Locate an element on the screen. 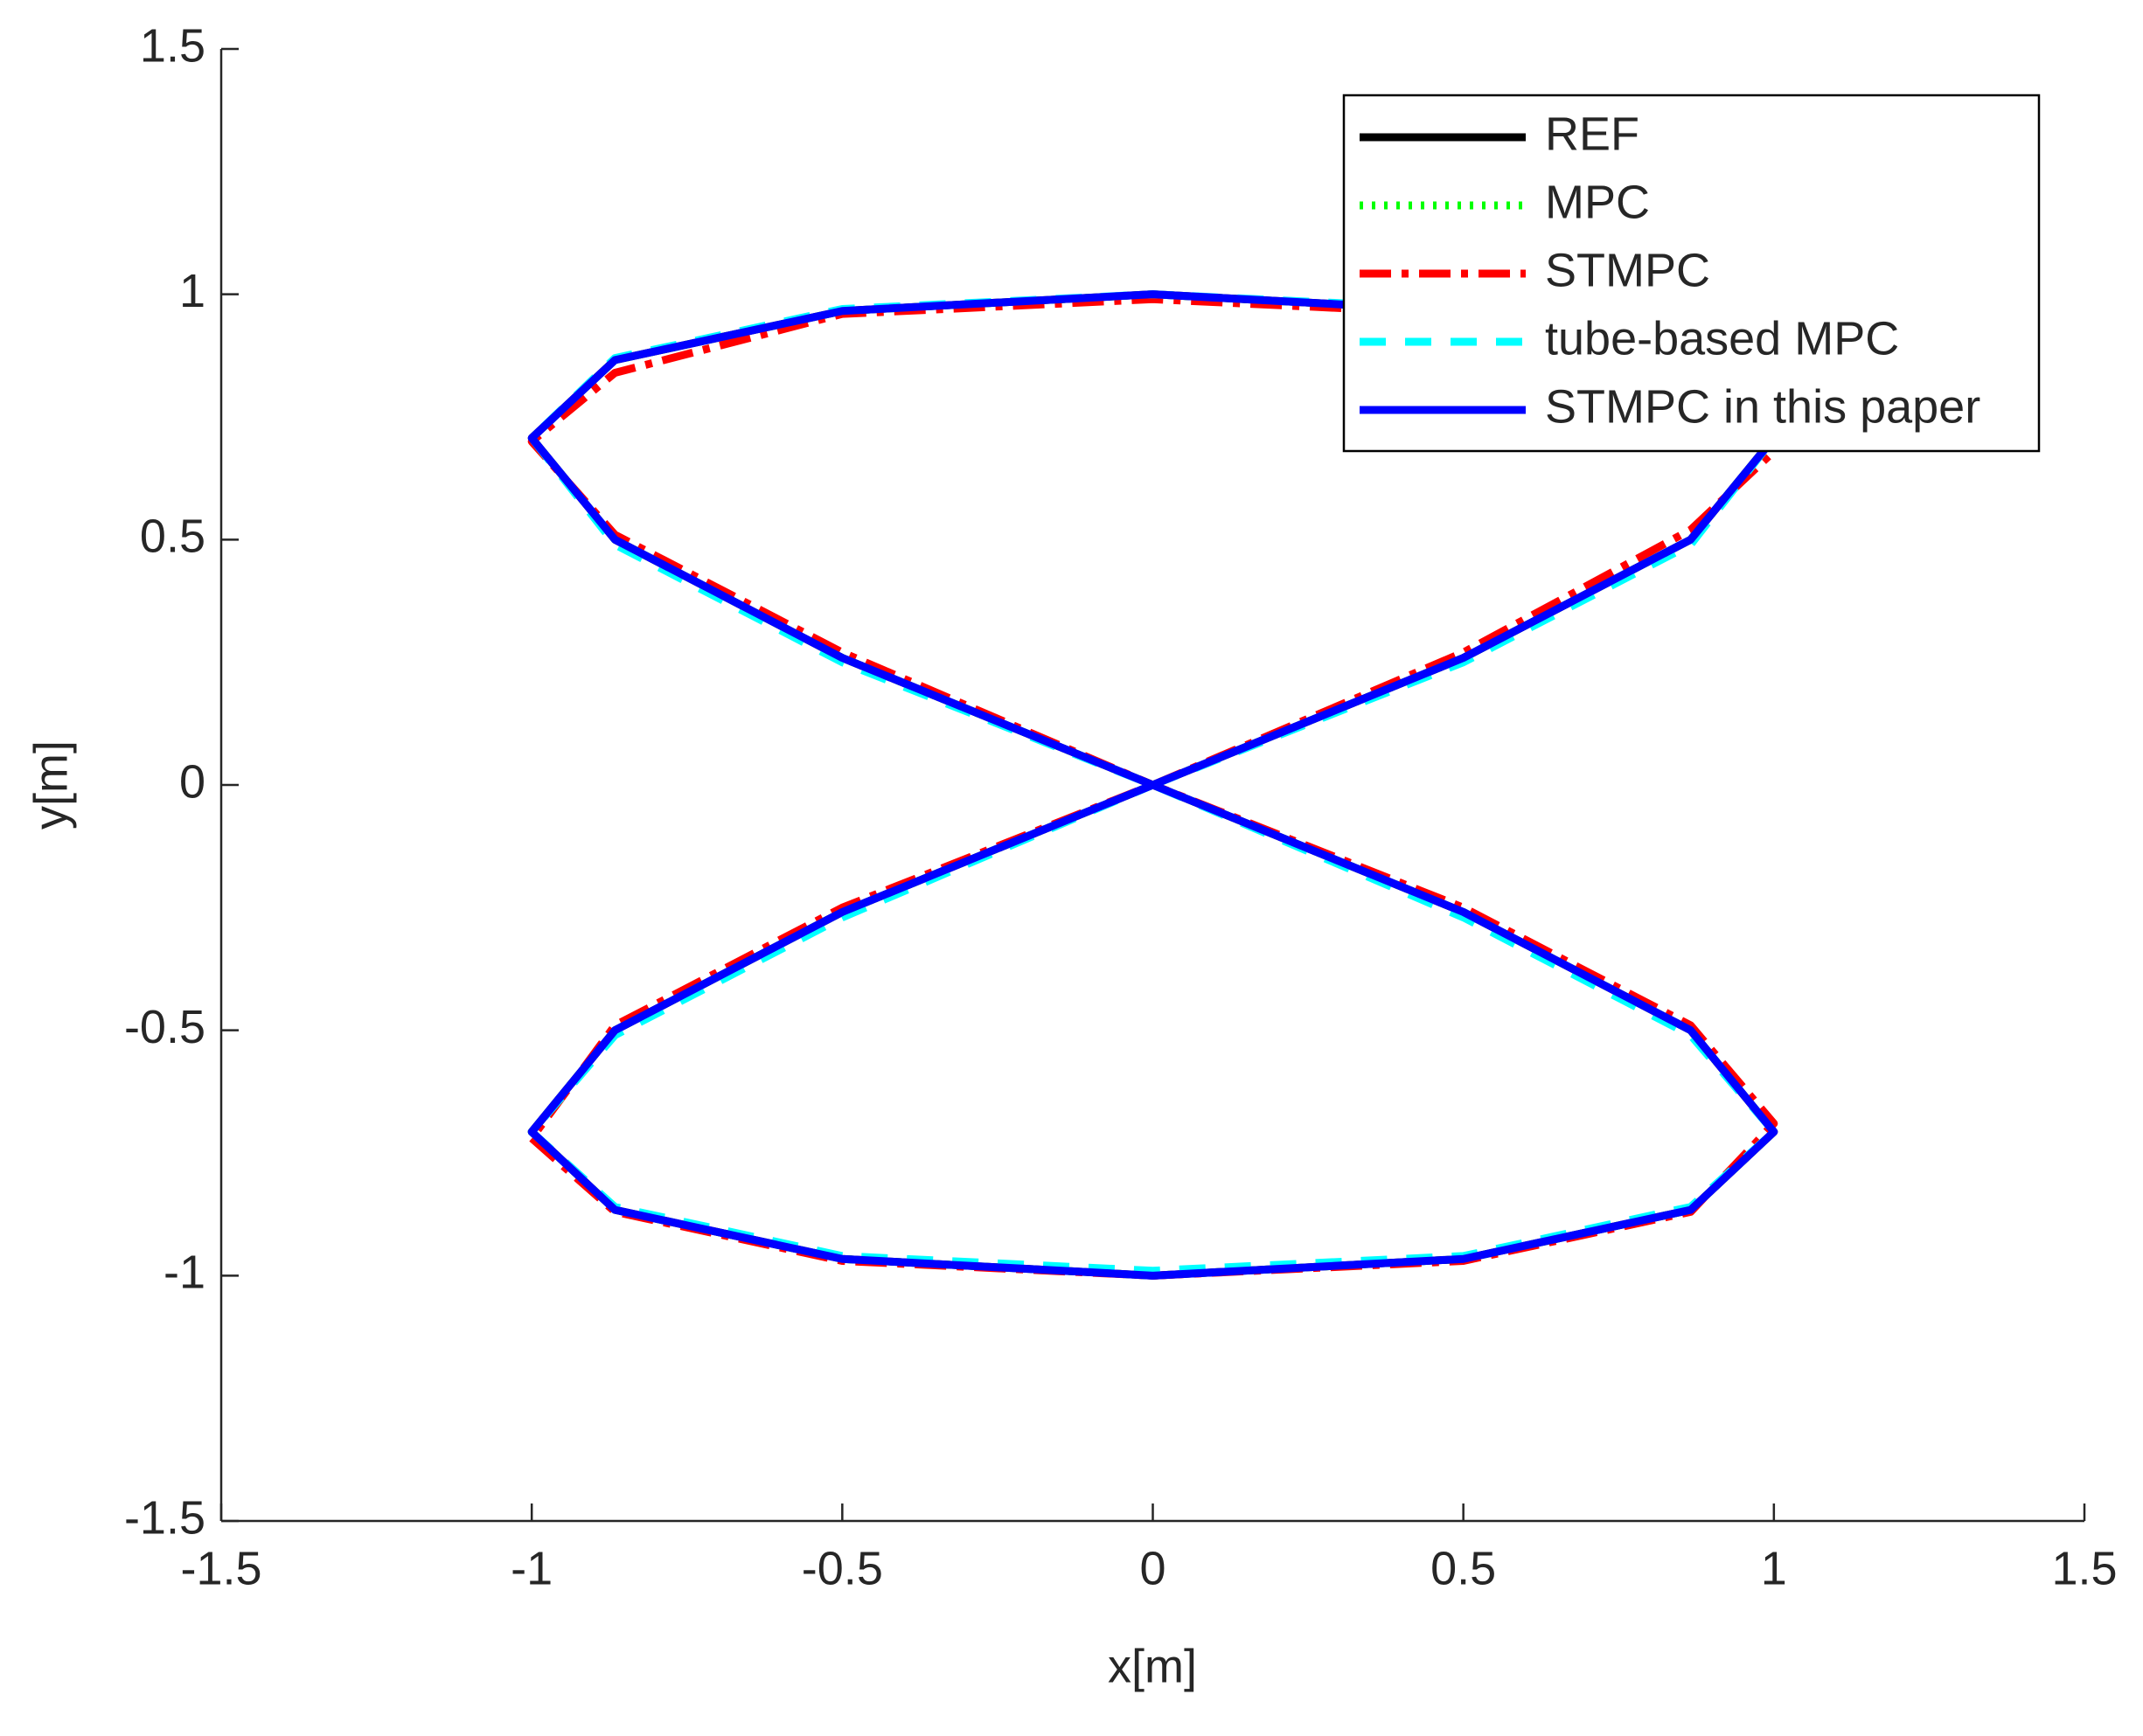  x-tick-label: -0.5 is located at coordinates (842, 1568).